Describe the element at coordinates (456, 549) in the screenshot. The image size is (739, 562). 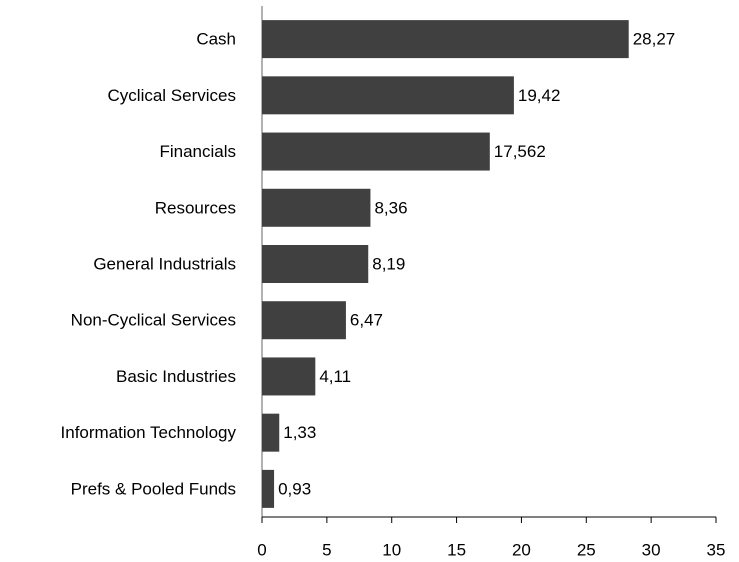
I see `x-tick-label: 15` at that location.